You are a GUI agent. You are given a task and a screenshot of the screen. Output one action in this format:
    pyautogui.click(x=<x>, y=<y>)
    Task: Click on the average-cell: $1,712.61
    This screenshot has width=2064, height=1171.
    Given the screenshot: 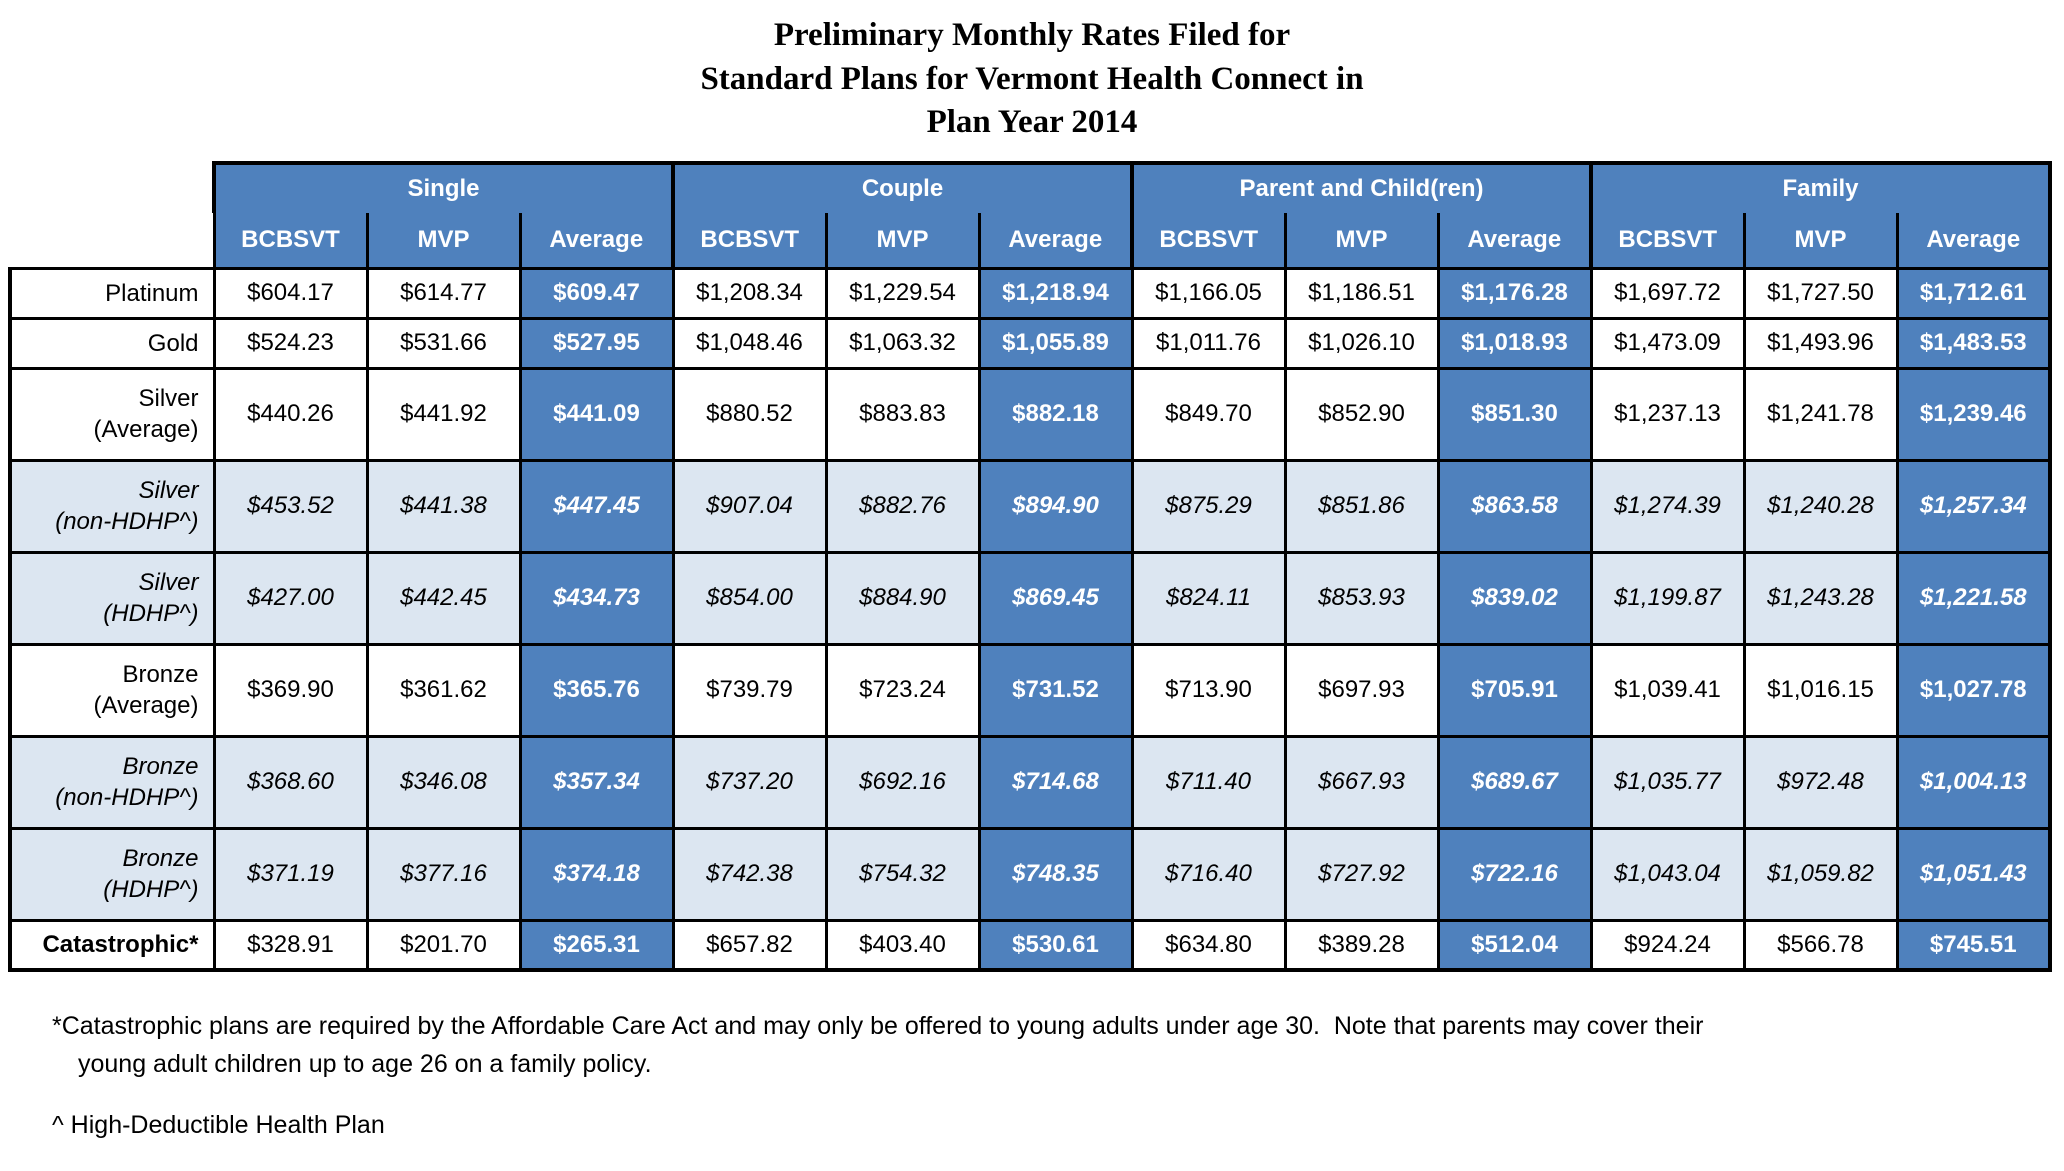 What is the action you would take?
    pyautogui.click(x=1974, y=293)
    